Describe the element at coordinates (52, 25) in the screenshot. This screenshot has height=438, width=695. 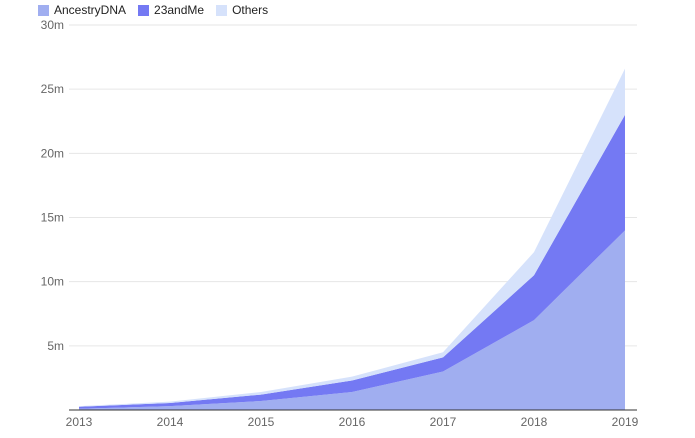
I see `y-tick-label: 30m` at that location.